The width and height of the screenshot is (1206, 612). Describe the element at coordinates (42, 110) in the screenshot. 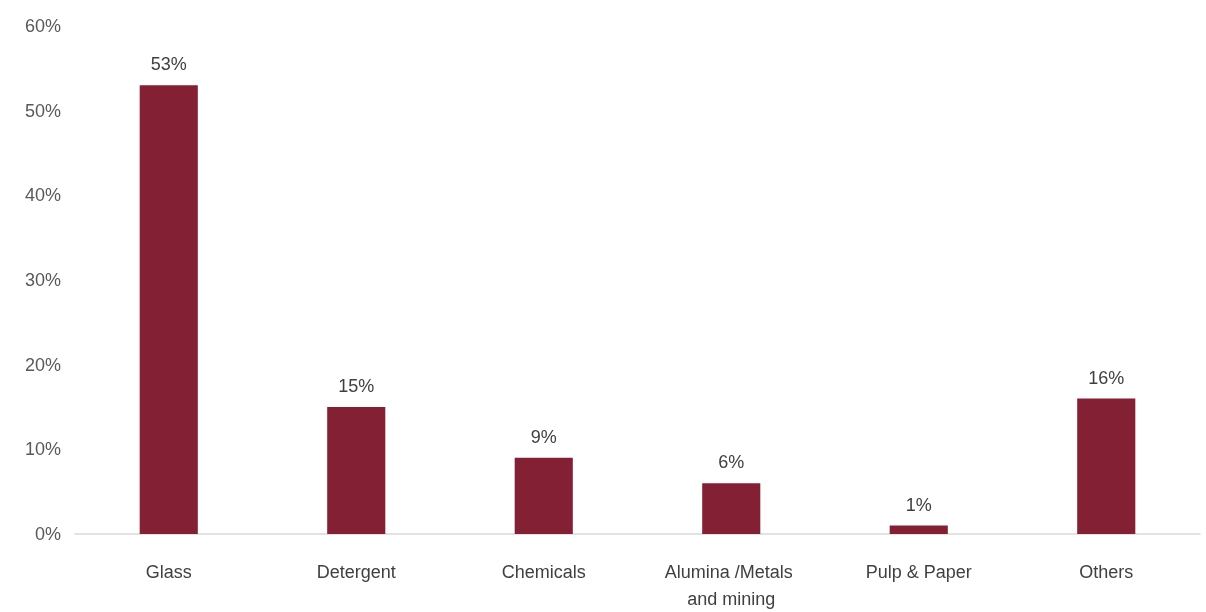

I see `y-tick-label: 50%` at that location.